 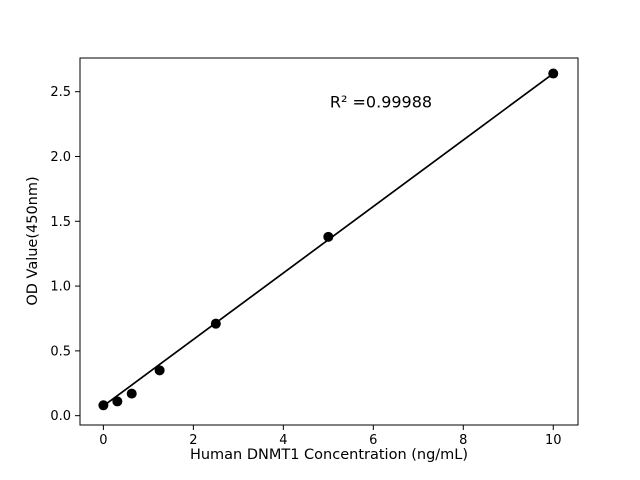 I want to click on x-tick-label: 0, so click(x=103, y=440).